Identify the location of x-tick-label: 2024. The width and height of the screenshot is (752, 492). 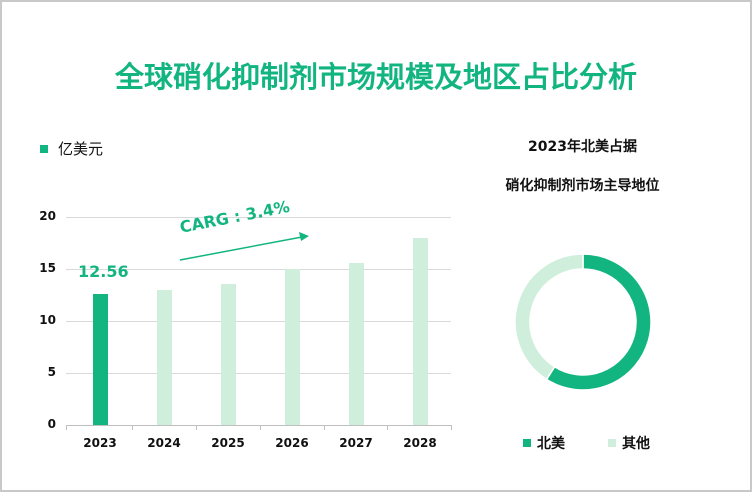
(164, 443).